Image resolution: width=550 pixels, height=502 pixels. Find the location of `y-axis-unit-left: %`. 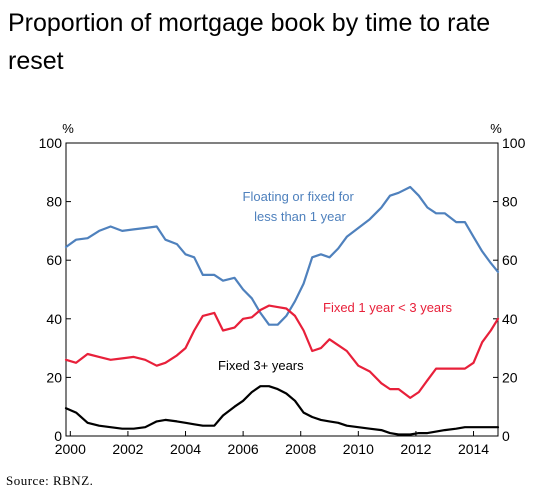

y-axis-unit-left: % is located at coordinates (68, 128).